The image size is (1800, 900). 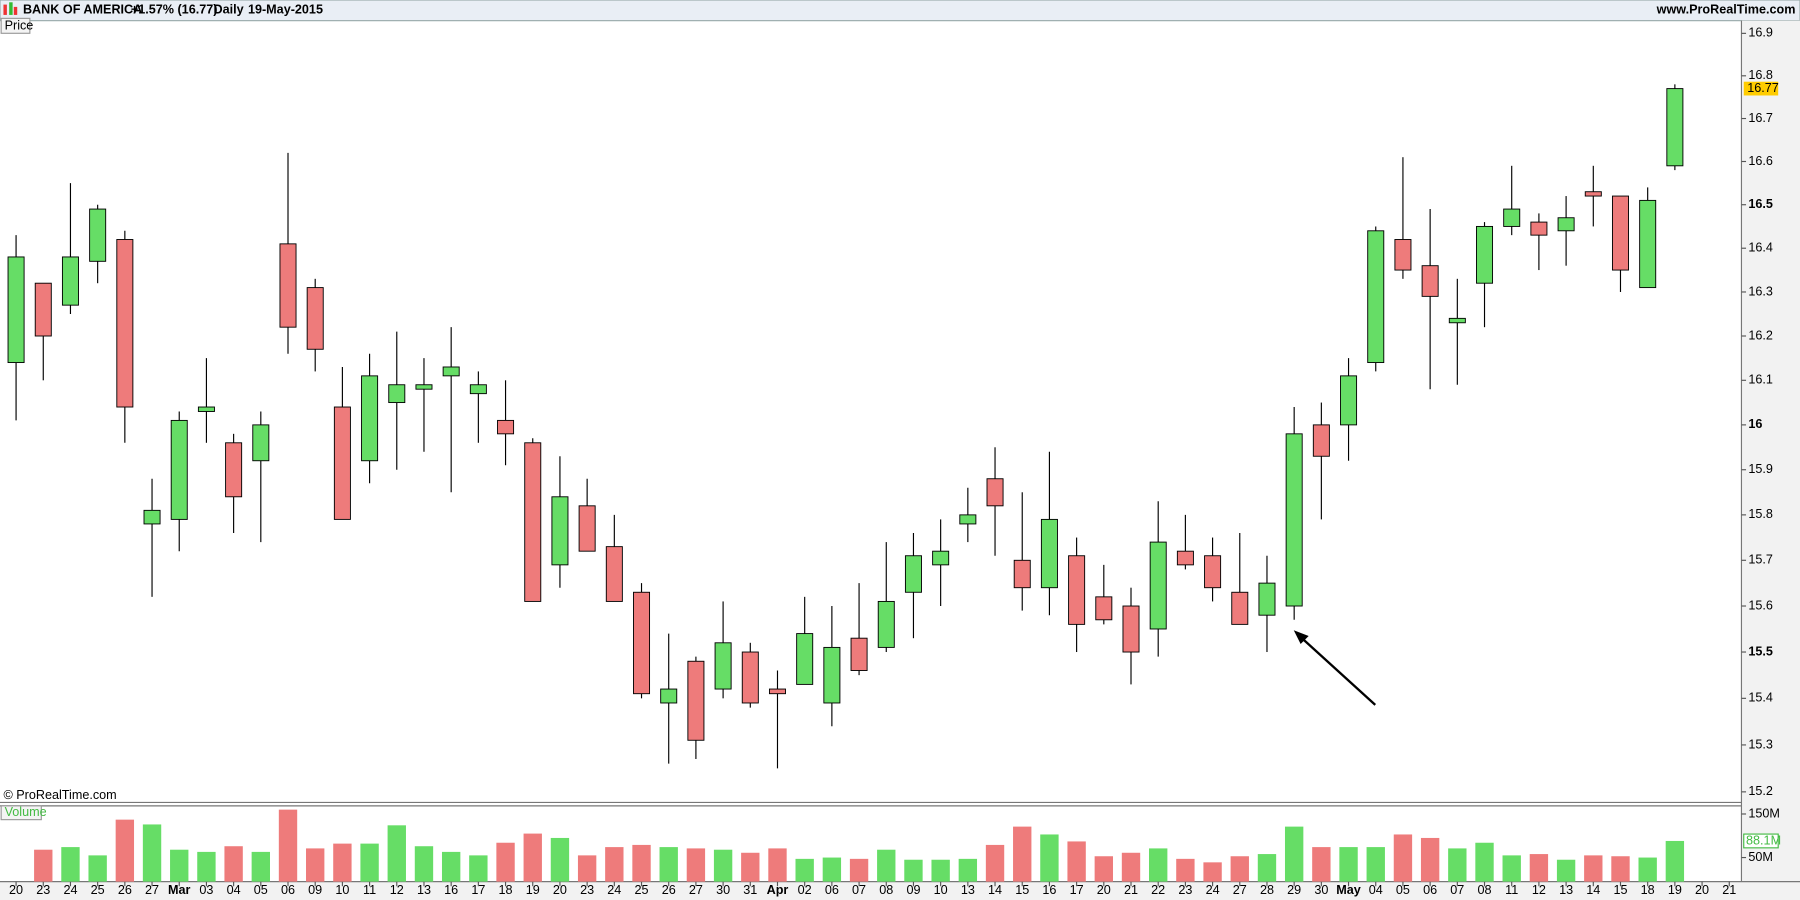 I want to click on x-tick-label: 11, so click(x=1511, y=890).